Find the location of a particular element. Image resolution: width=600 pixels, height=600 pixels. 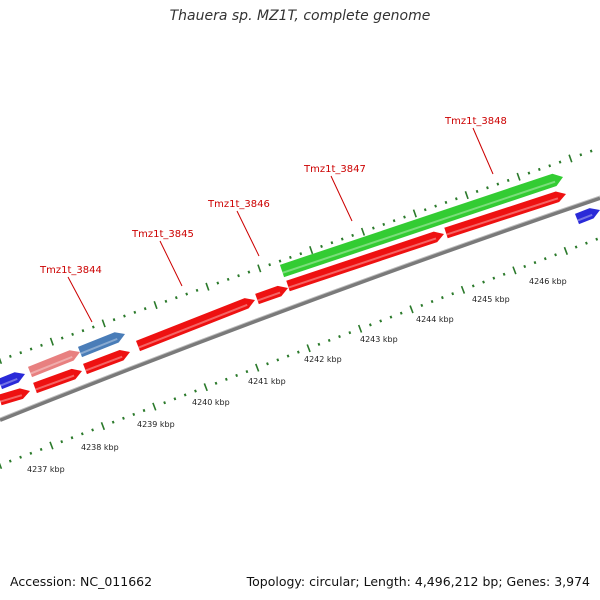

kbp-label: 4245 kbp is located at coordinates (491, 299).